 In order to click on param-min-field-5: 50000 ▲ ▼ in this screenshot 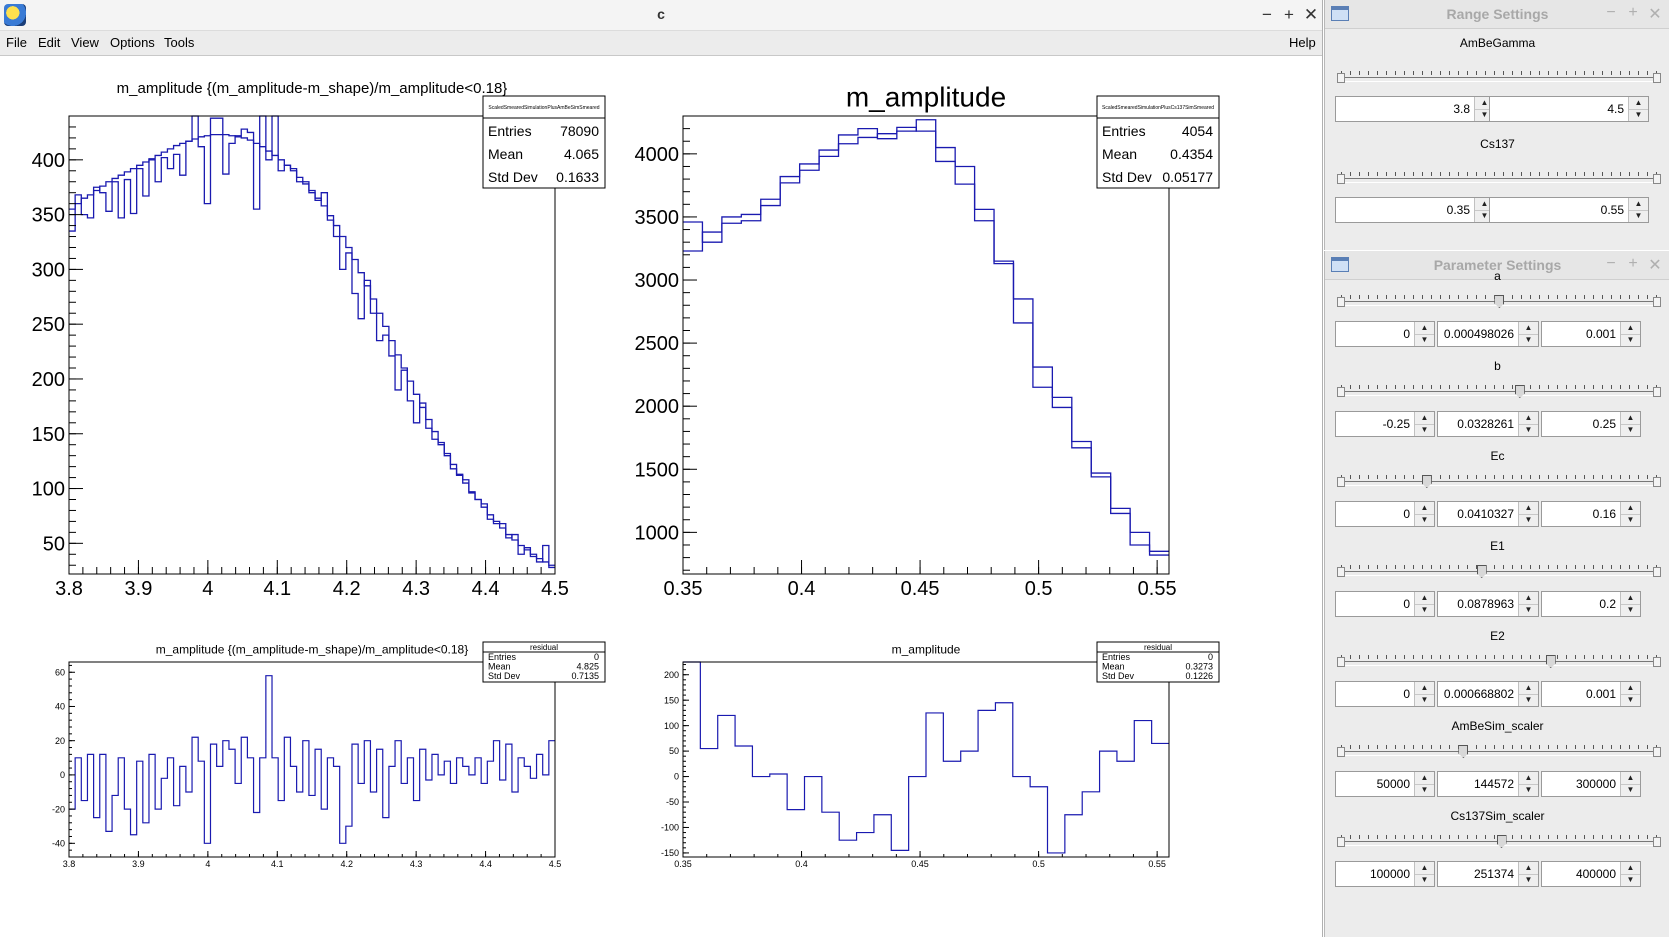, I will do `click(1385, 784)`.